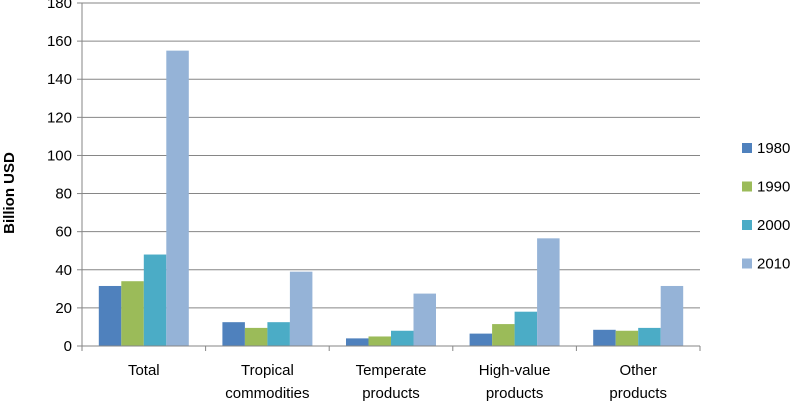 This screenshot has width=801, height=419. What do you see at coordinates (59, 6) in the screenshot?
I see `y-tick-label: 180` at bounding box center [59, 6].